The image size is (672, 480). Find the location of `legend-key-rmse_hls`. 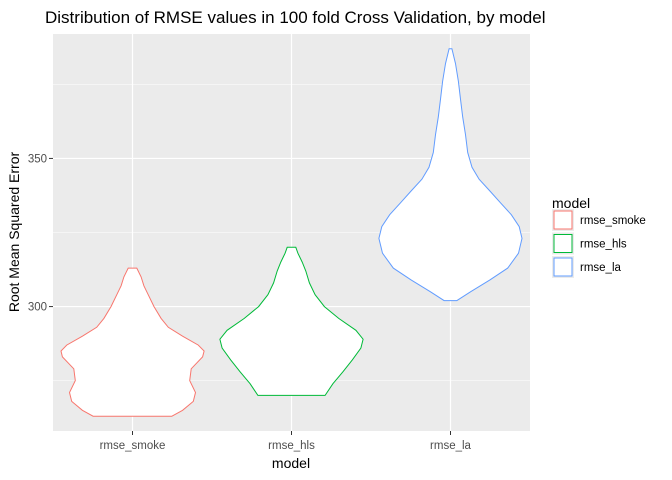

legend-key-rmse_hls is located at coordinates (563, 243).